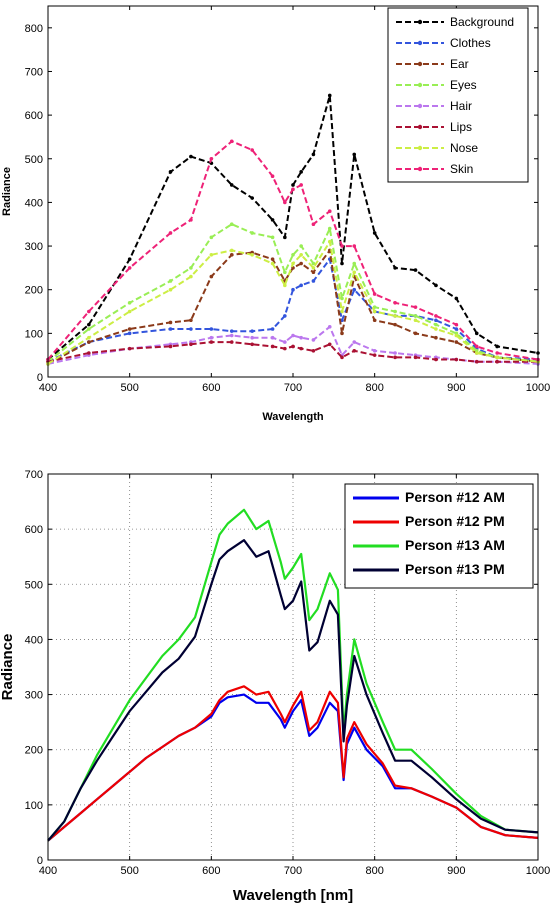 The width and height of the screenshot is (552, 908). I want to click on legend-label: Person #12 AM, so click(455, 497).